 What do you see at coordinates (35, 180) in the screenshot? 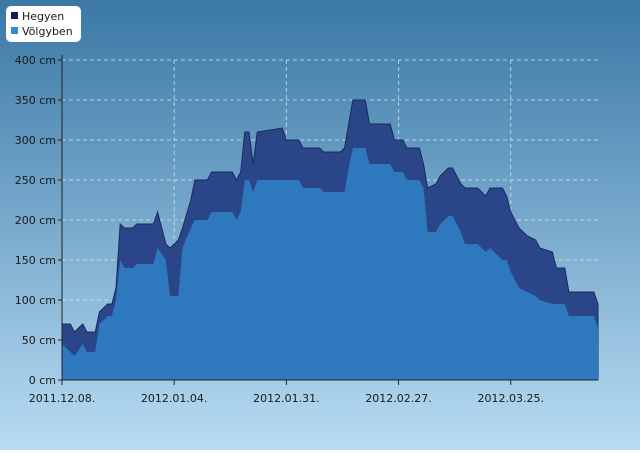
I see `y-tick-label: 250 cm` at bounding box center [35, 180].